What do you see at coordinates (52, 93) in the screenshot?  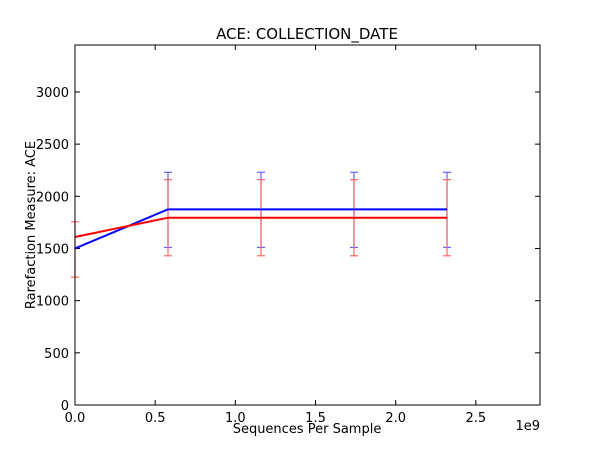 I see `y-tick-label: 3000` at bounding box center [52, 93].